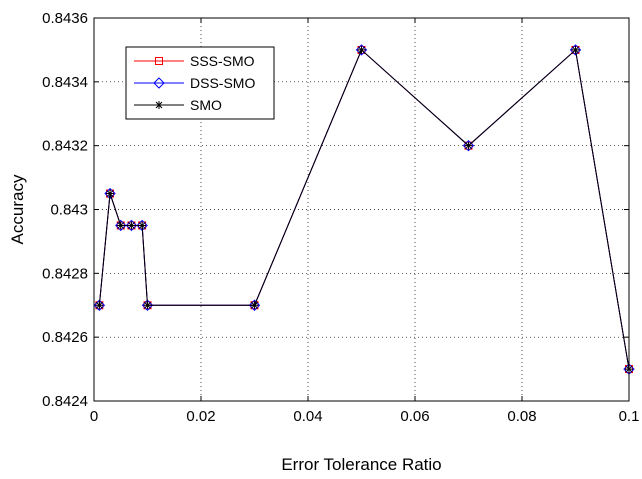 The height and width of the screenshot is (479, 642). What do you see at coordinates (65, 273) in the screenshot?
I see `y-tick-label: 0.8428` at bounding box center [65, 273].